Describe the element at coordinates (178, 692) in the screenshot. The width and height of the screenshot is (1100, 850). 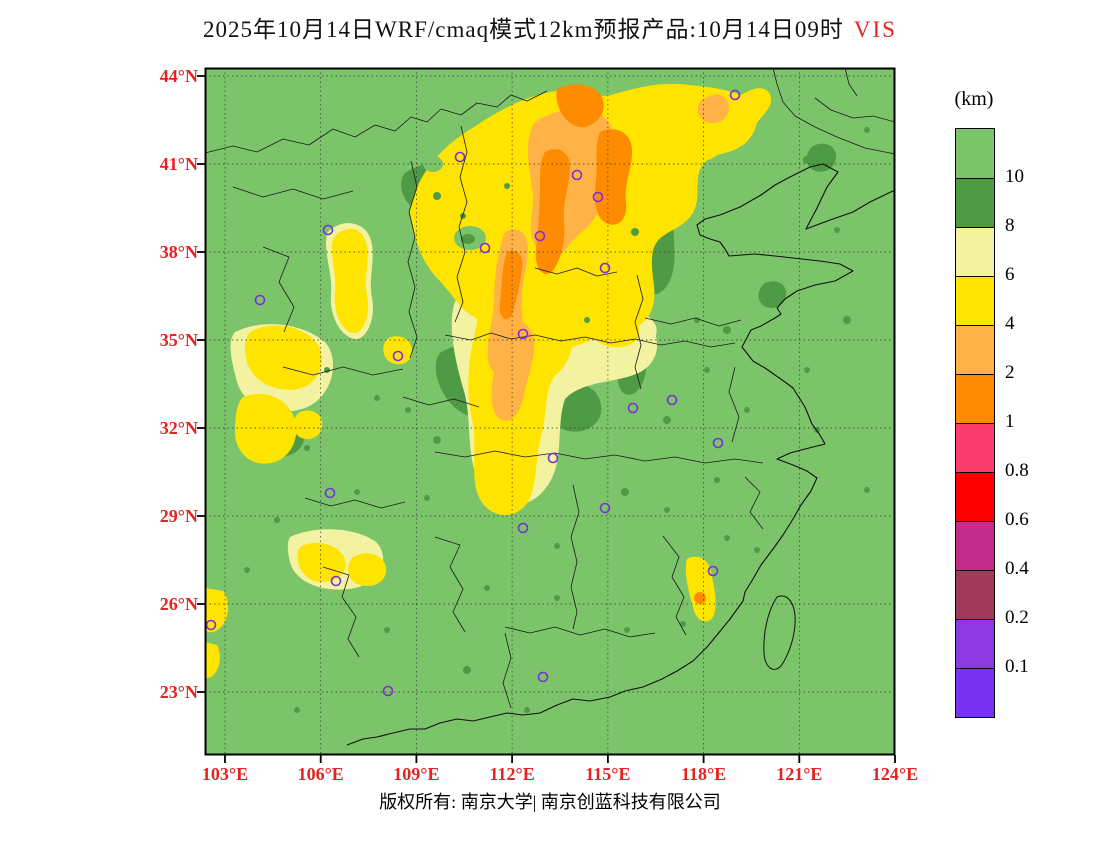
I see `lat-label: 23°N` at that location.